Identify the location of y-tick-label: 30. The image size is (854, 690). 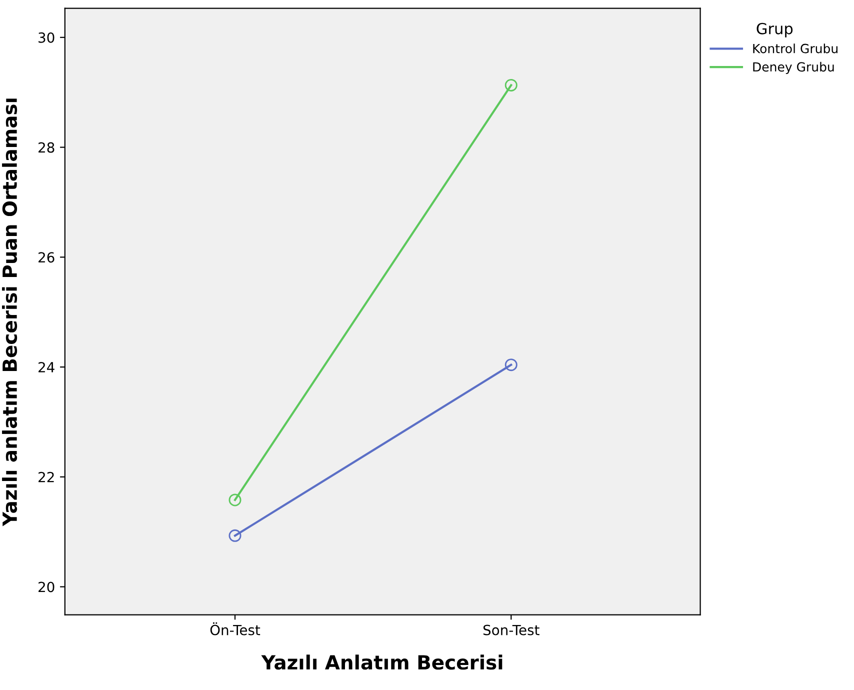
(46, 37).